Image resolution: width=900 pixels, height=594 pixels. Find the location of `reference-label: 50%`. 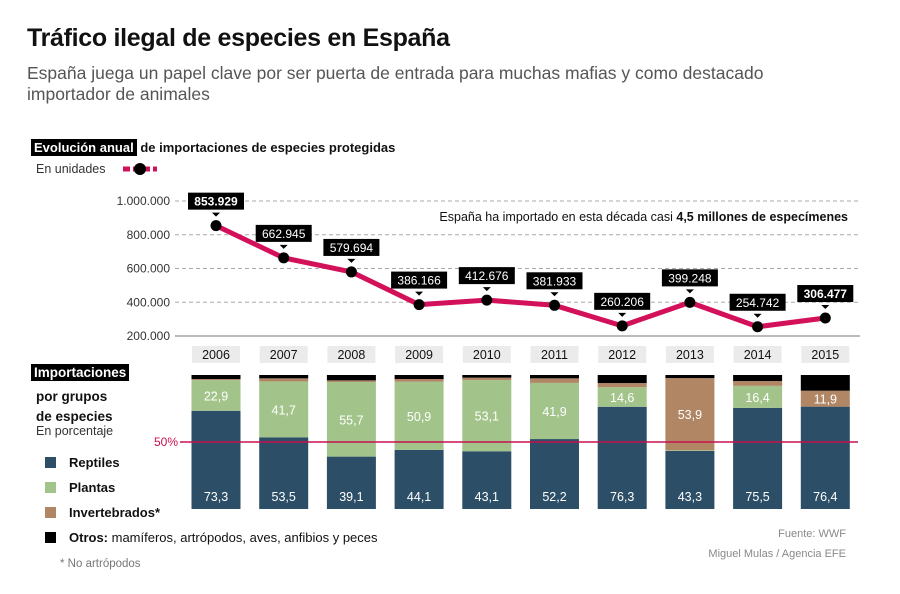

reference-label: 50% is located at coordinates (166, 442).